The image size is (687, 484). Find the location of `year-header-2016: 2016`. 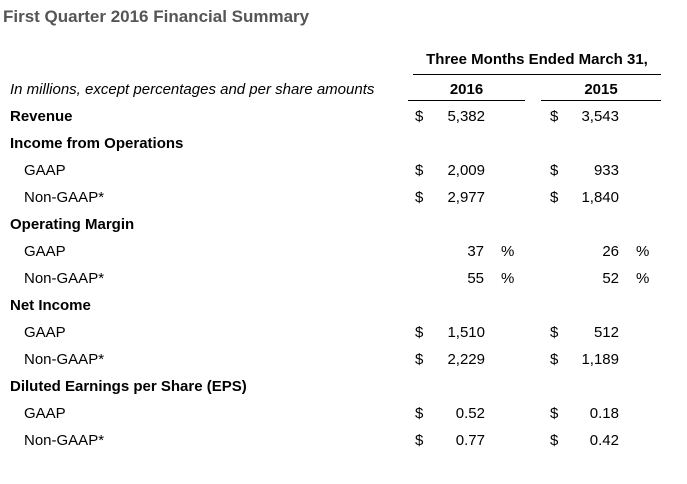

year-header-2016: 2016 is located at coordinates (466, 89).